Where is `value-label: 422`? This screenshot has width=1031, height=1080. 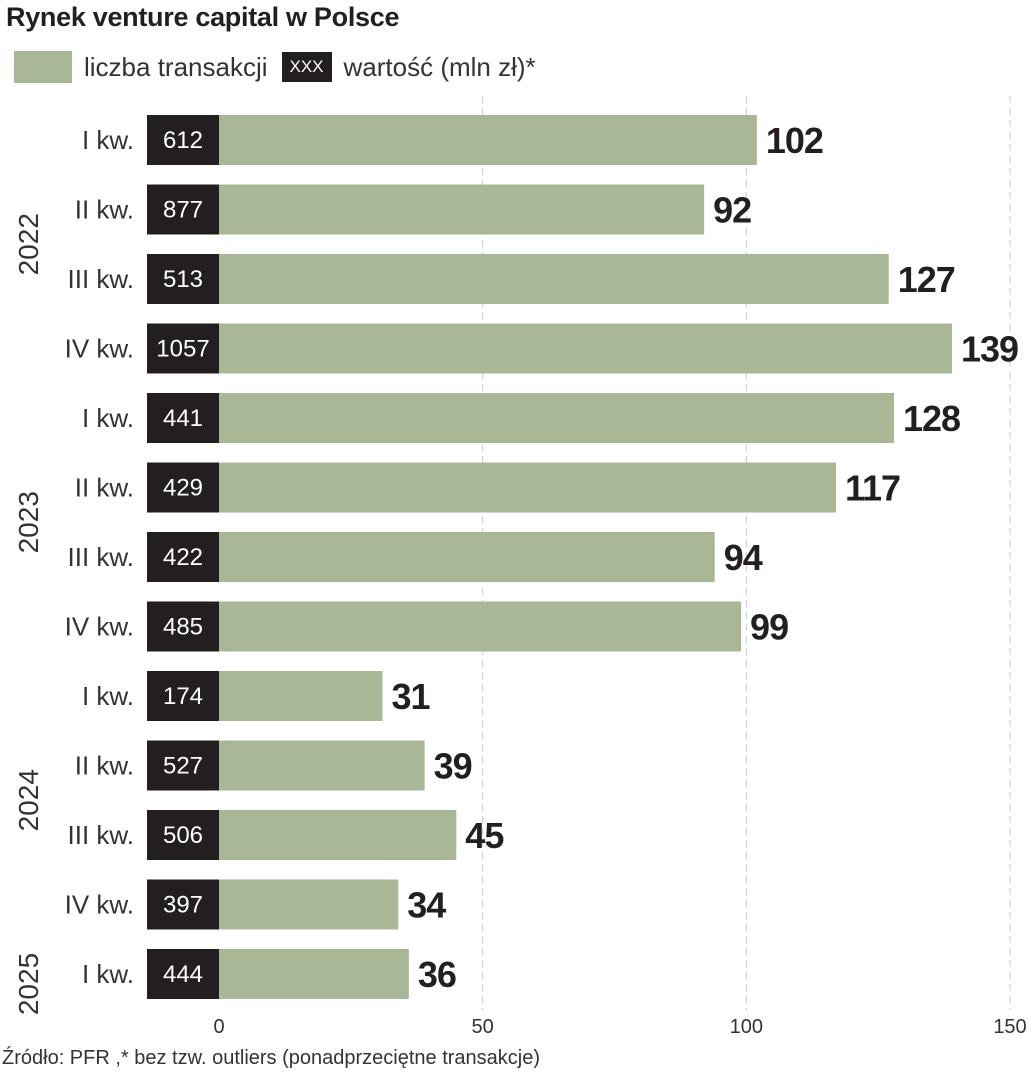
value-label: 422 is located at coordinates (183, 557).